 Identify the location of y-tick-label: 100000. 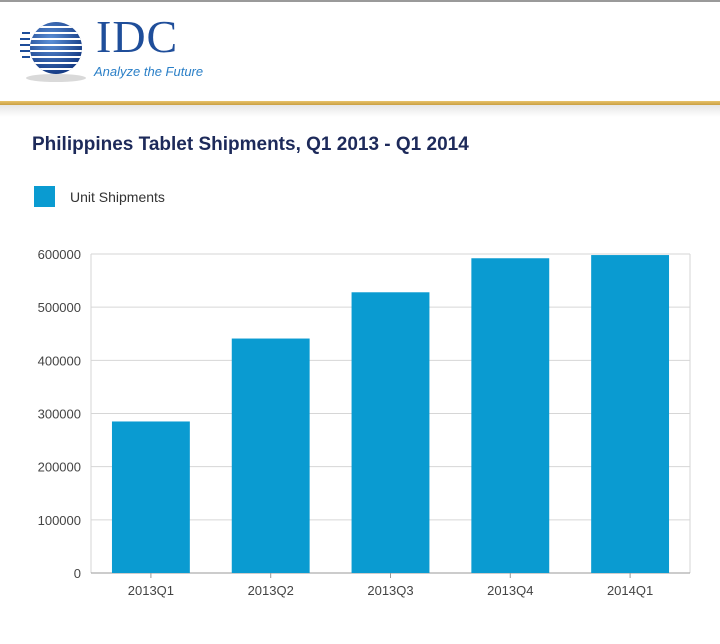
(59, 520).